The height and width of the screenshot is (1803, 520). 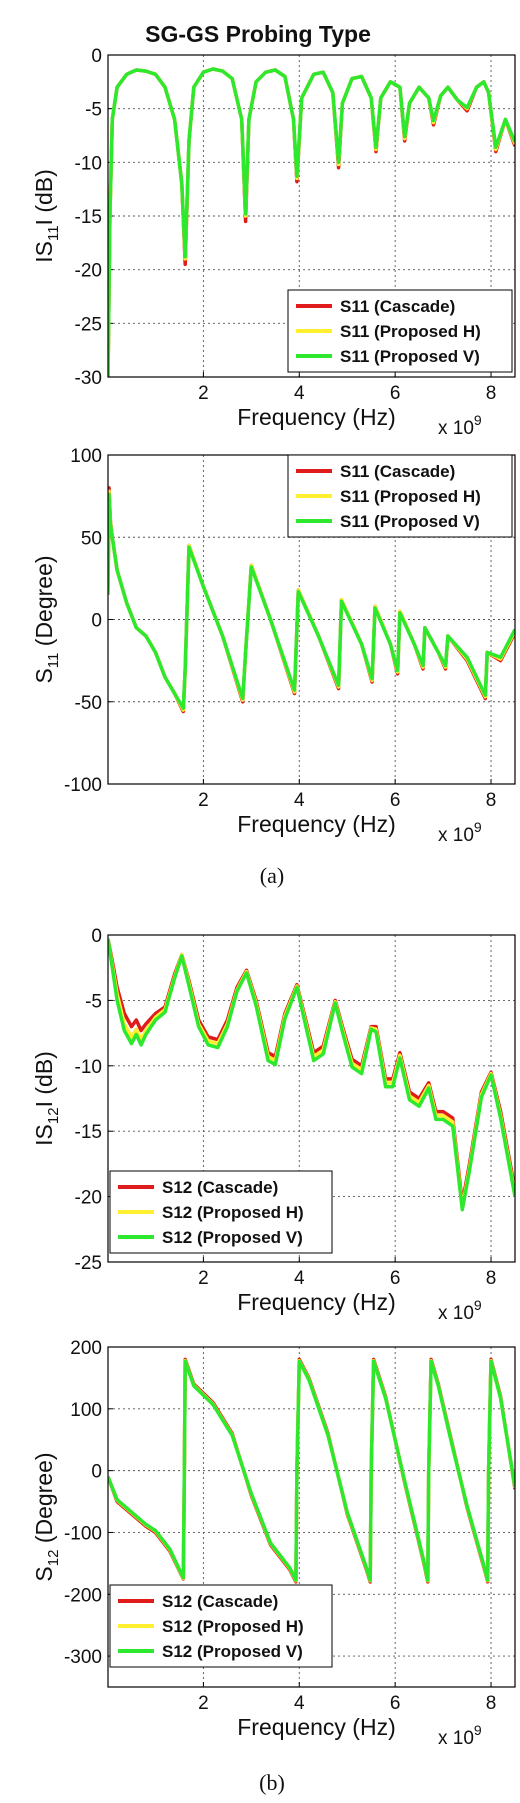 I want to click on y-tick-label: -30, so click(x=88, y=378).